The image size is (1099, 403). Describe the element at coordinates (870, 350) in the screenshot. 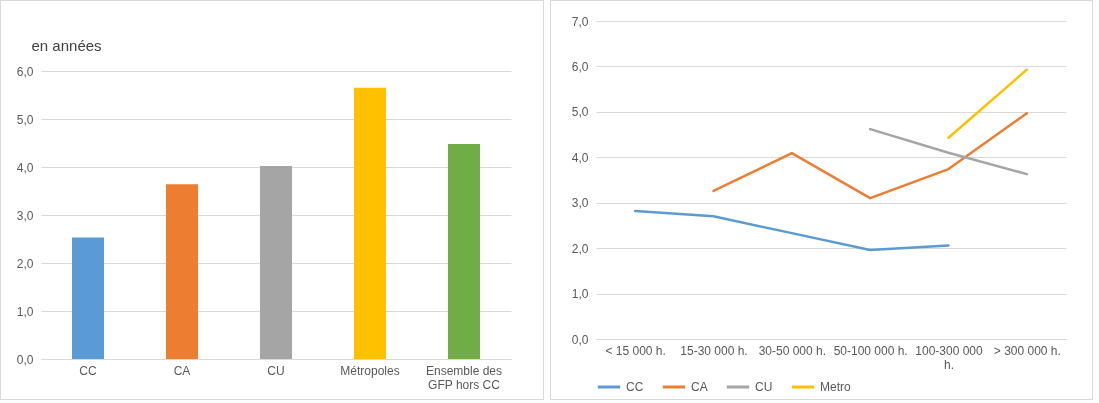

I see `x-tick-label: 50-100 000 h.` at that location.